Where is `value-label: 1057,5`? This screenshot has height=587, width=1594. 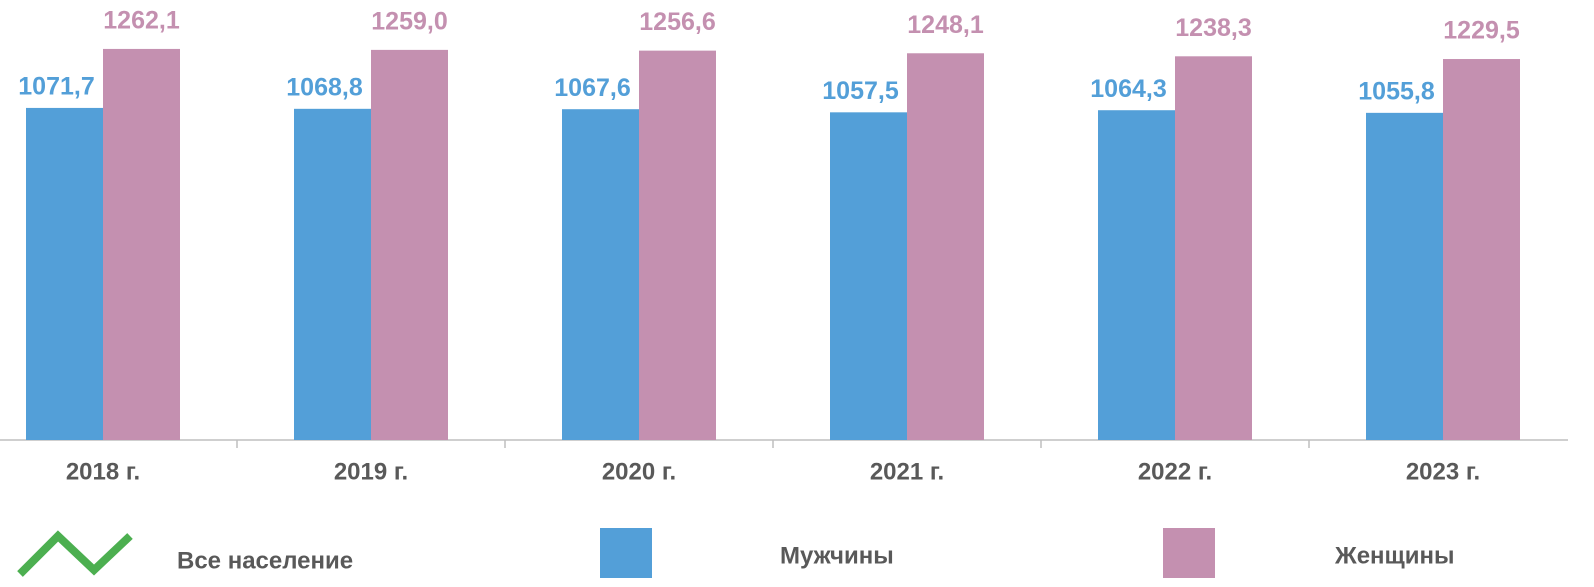
value-label: 1057,5 is located at coordinates (860, 91).